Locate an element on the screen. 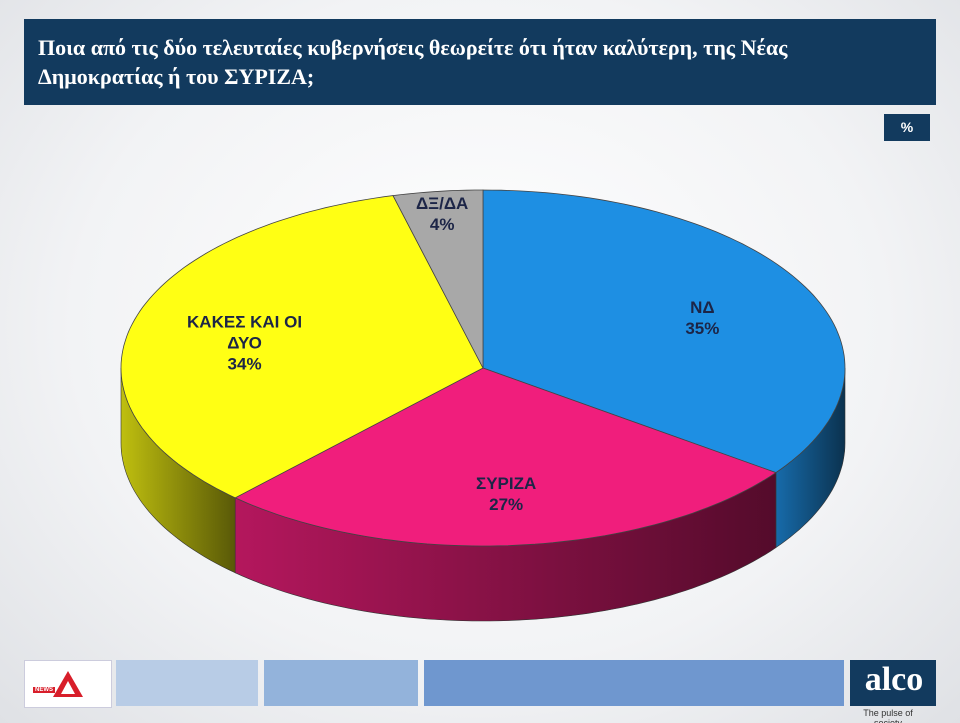  brand-box: alco is located at coordinates (893, 683).